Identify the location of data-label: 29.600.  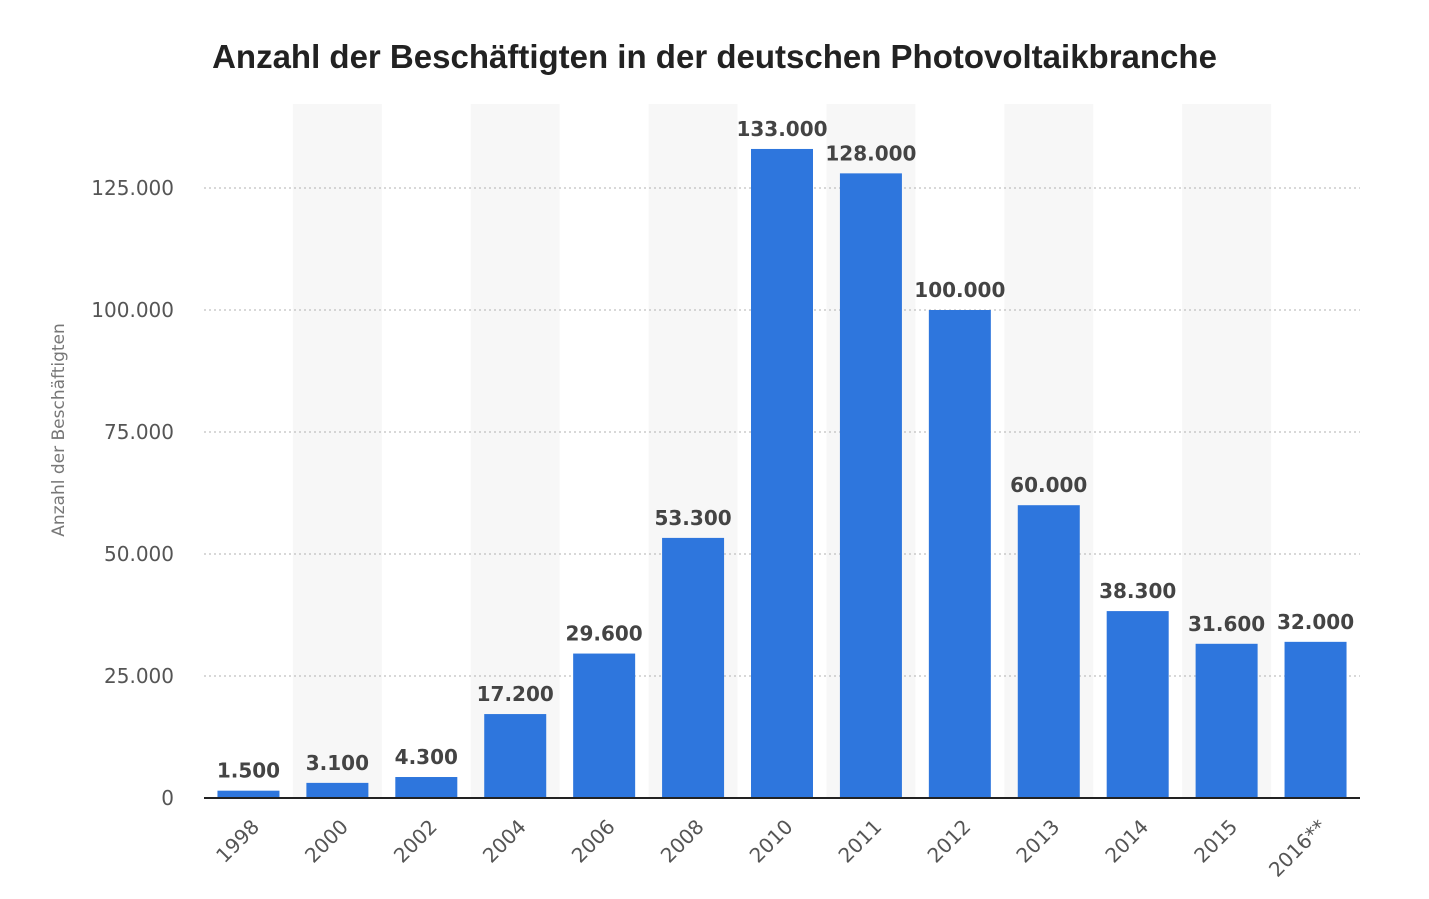
(604, 634).